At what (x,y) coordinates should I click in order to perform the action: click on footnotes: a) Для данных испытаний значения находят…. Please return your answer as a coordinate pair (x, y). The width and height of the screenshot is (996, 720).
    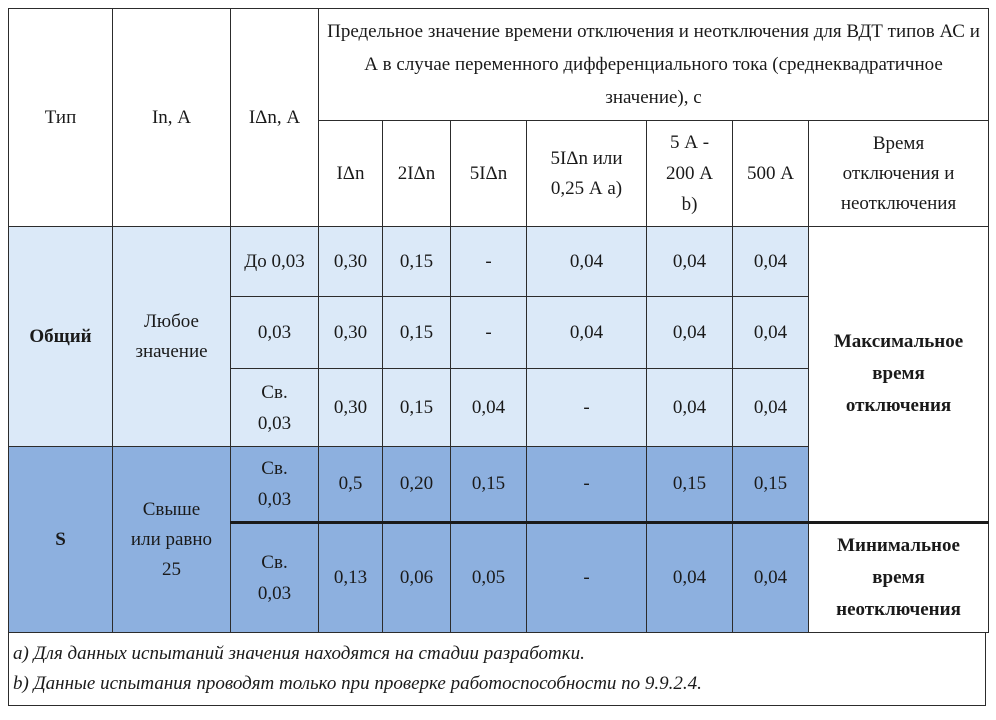
    Looking at the image, I should click on (497, 669).